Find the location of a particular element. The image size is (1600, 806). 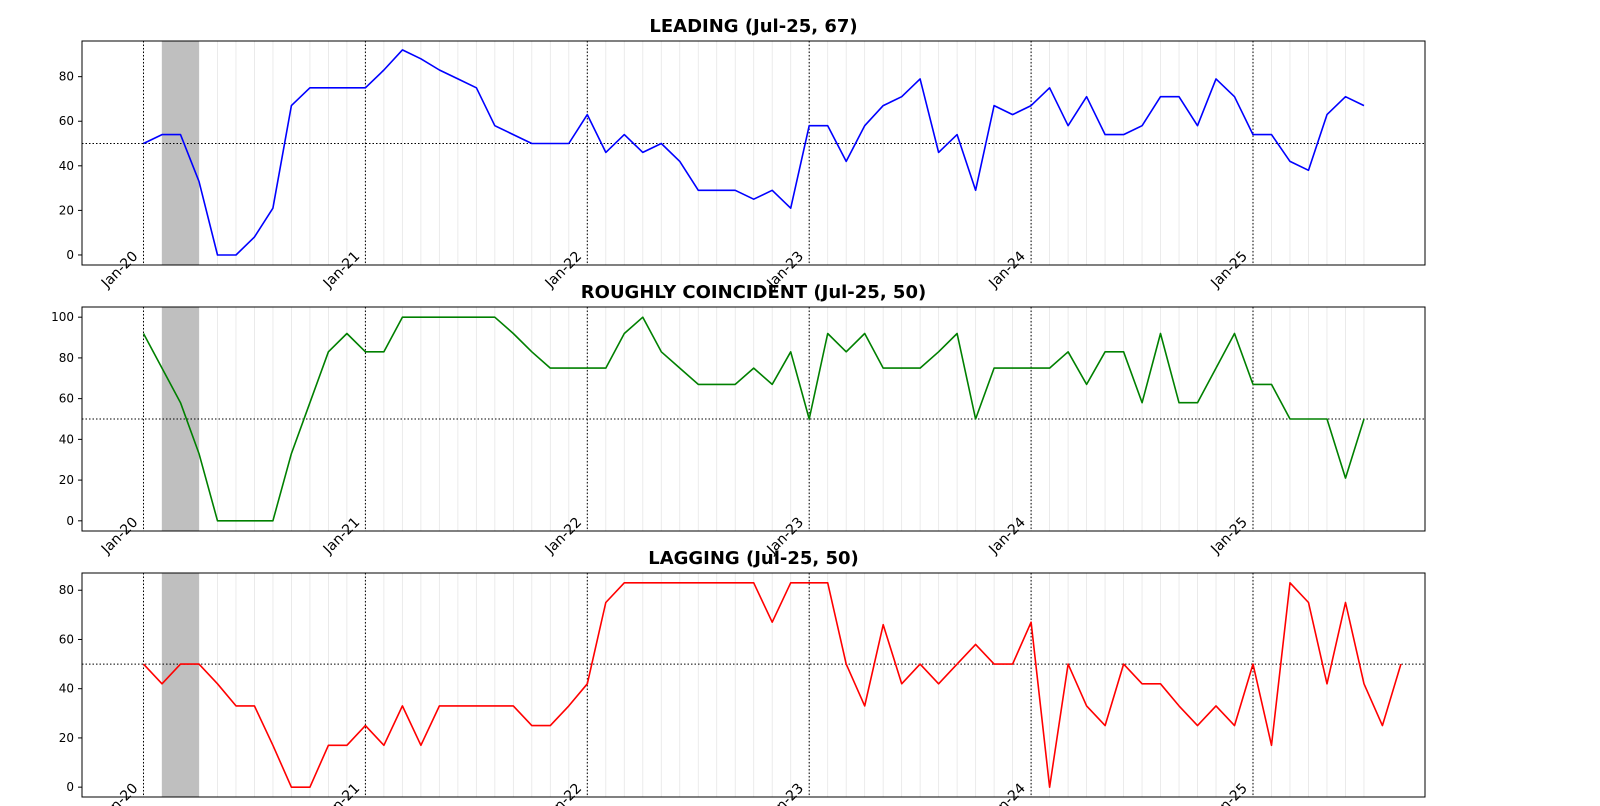

y-tick-label: 100 is located at coordinates (62, 317).